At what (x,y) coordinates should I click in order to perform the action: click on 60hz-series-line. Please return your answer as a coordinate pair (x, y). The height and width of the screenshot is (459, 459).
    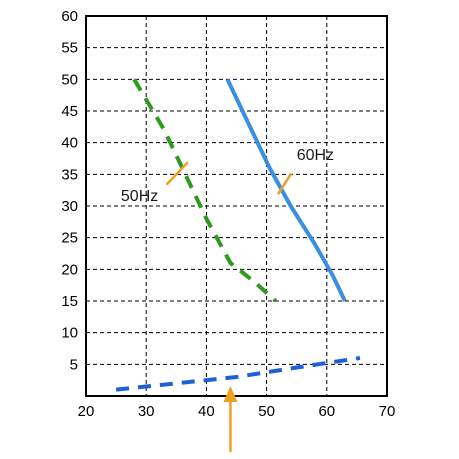
    Looking at the image, I should click on (286, 190).